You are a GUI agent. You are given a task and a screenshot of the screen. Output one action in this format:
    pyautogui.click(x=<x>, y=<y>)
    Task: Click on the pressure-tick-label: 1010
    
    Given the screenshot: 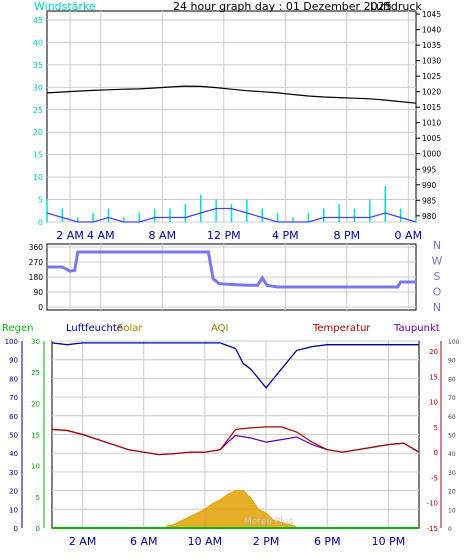 What is the action you would take?
    pyautogui.click(x=431, y=123)
    